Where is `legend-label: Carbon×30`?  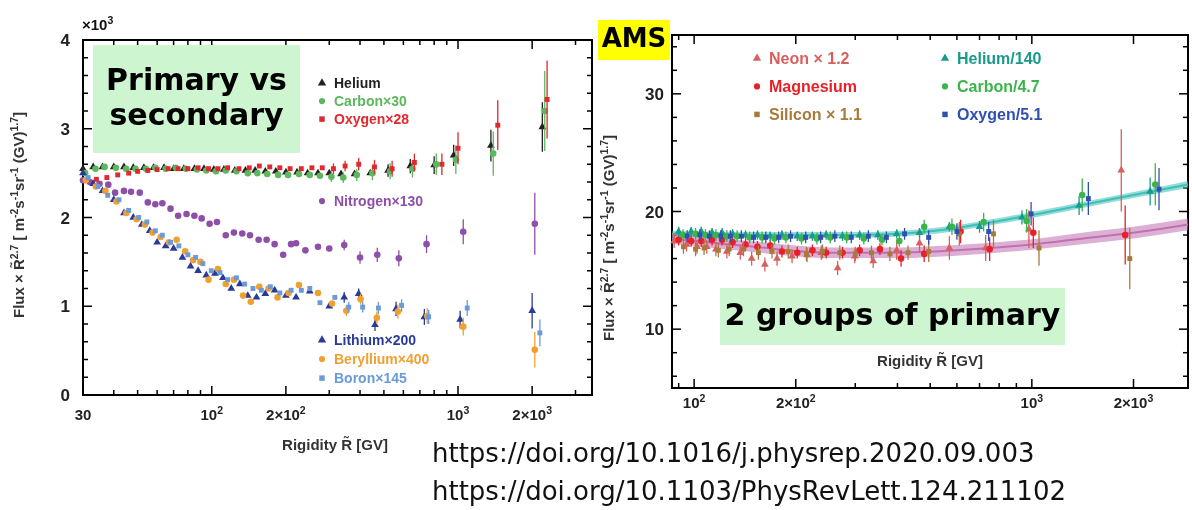
legend-label: Carbon×30 is located at coordinates (370, 101).